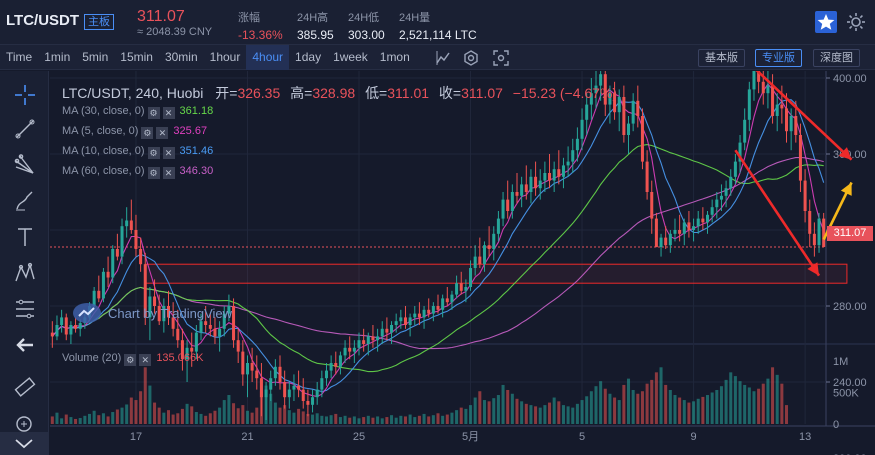 This screenshot has width=875, height=455. Describe the element at coordinates (25, 237) in the screenshot. I see `text-tool-icon` at that location.